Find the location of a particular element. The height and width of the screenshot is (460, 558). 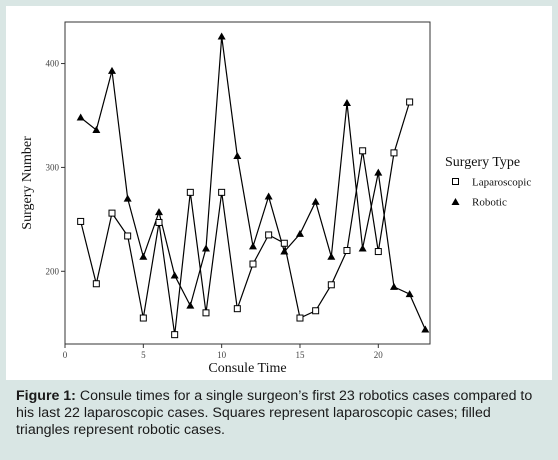

x-tick-label: 15 is located at coordinates (300, 355).